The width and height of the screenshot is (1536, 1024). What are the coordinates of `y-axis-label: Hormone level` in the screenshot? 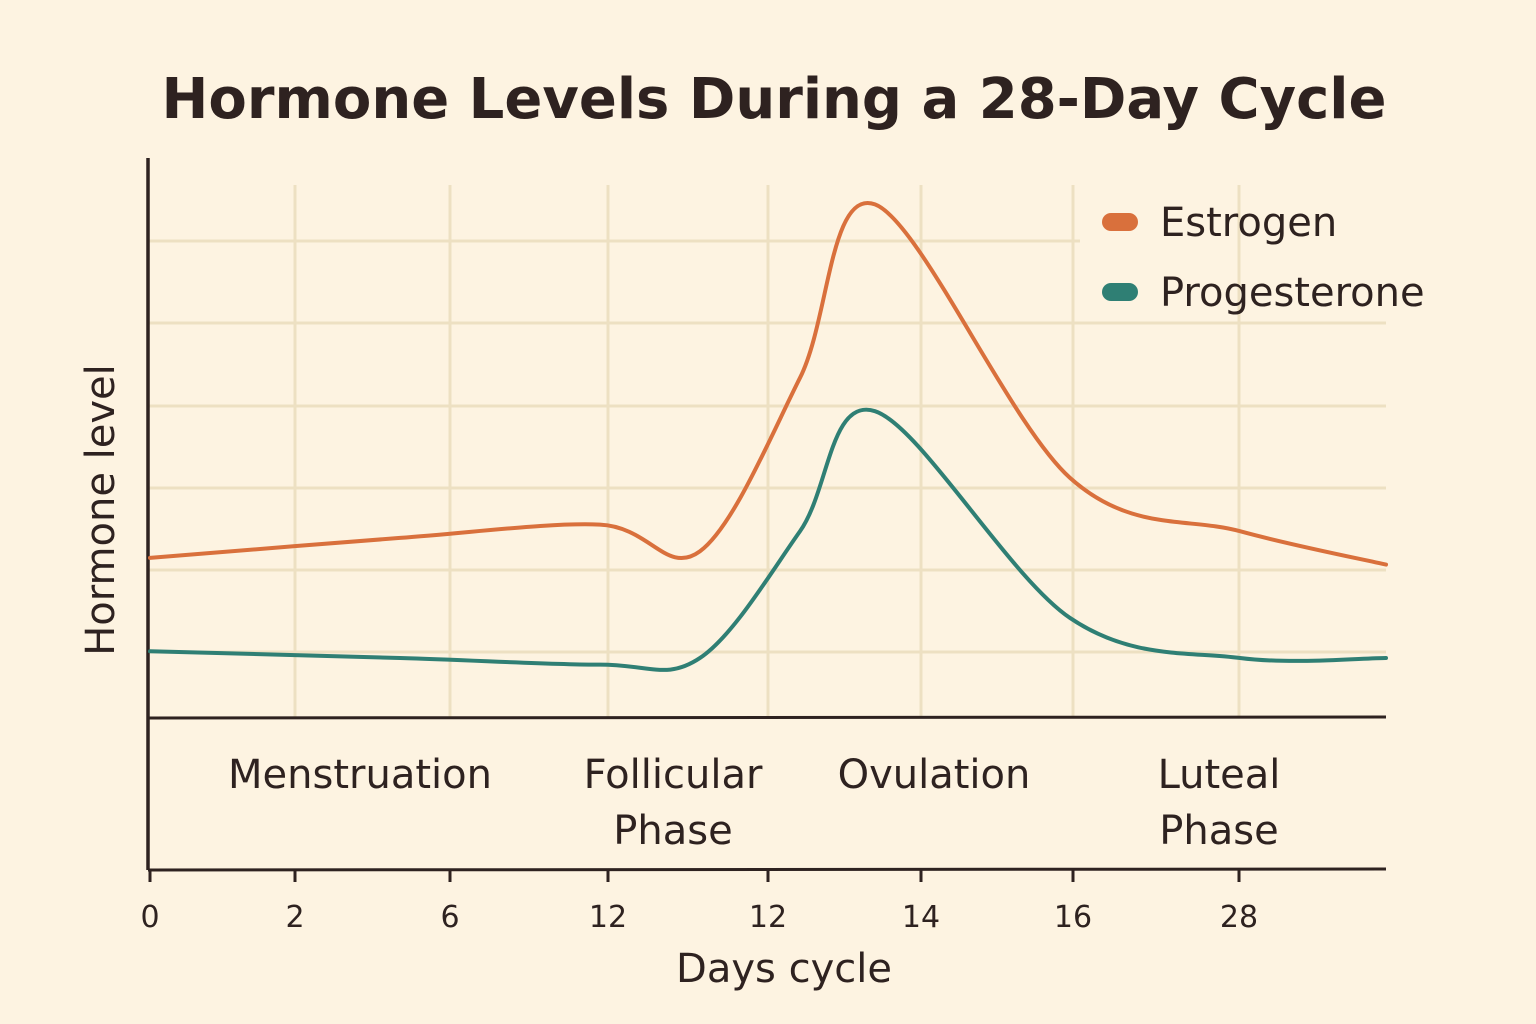 It's located at (101, 510).